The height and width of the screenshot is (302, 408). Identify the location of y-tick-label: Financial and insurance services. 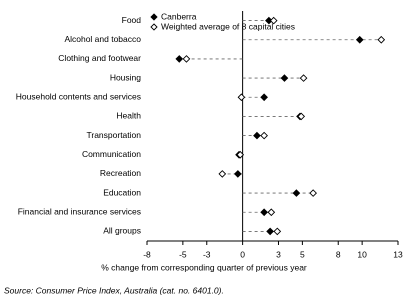
(79, 212).